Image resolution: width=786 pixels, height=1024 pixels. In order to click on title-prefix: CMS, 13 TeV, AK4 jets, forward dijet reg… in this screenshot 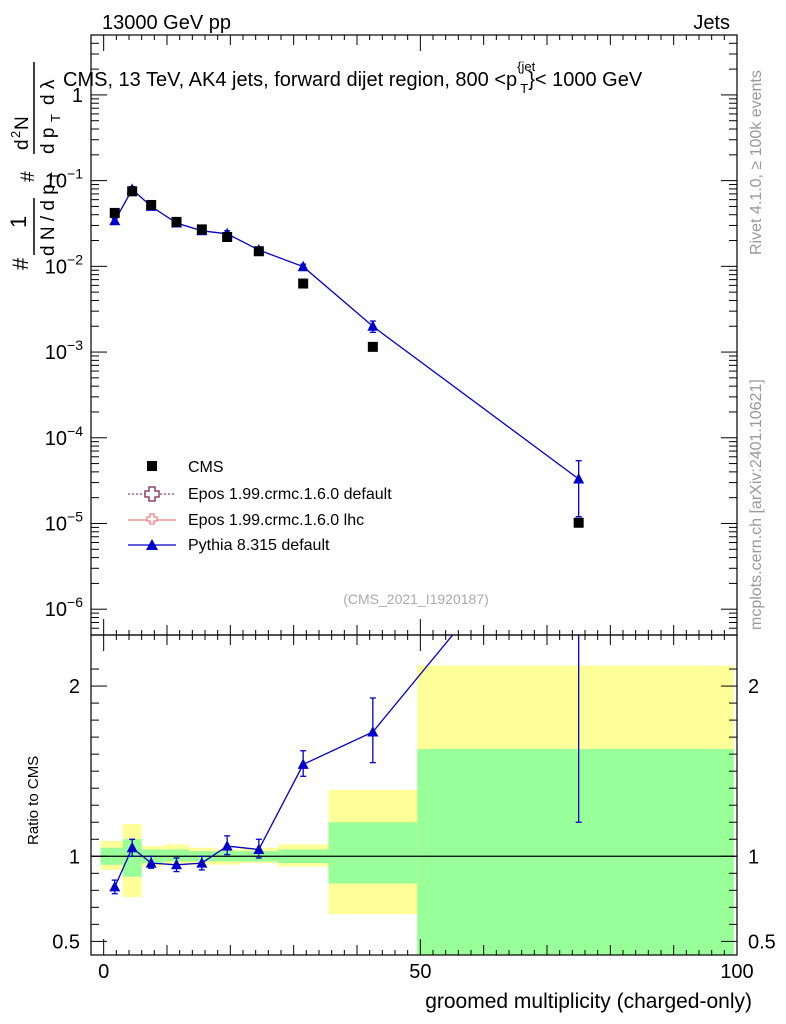, I will do `click(290, 80)`.